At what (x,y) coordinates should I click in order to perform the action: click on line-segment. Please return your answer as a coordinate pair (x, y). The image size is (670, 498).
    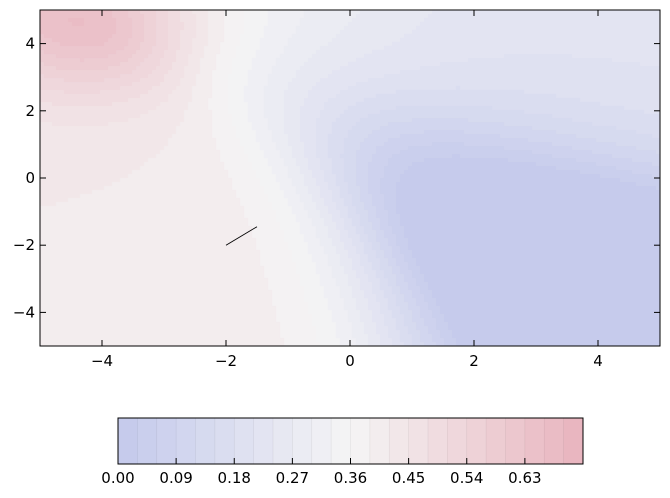
    Looking at the image, I should click on (241, 236).